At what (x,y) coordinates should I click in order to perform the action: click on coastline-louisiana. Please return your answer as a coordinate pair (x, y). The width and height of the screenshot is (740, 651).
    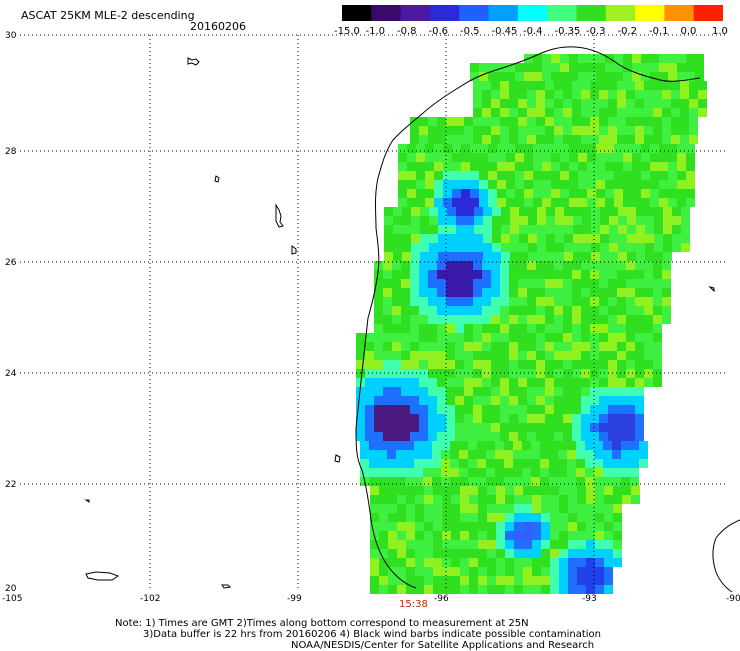
    Looking at the image, I should click on (637, 64).